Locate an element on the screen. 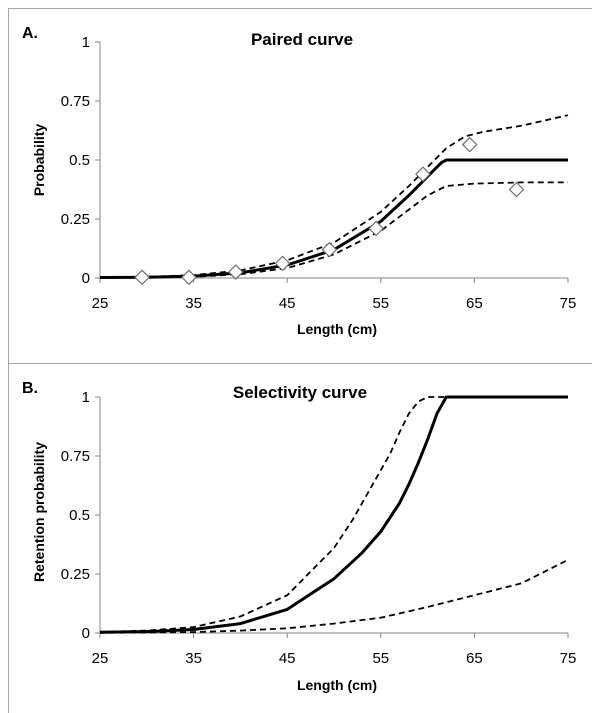 This screenshot has height=713, width=592. panel-a-x-tick-label: 55 is located at coordinates (380, 303).